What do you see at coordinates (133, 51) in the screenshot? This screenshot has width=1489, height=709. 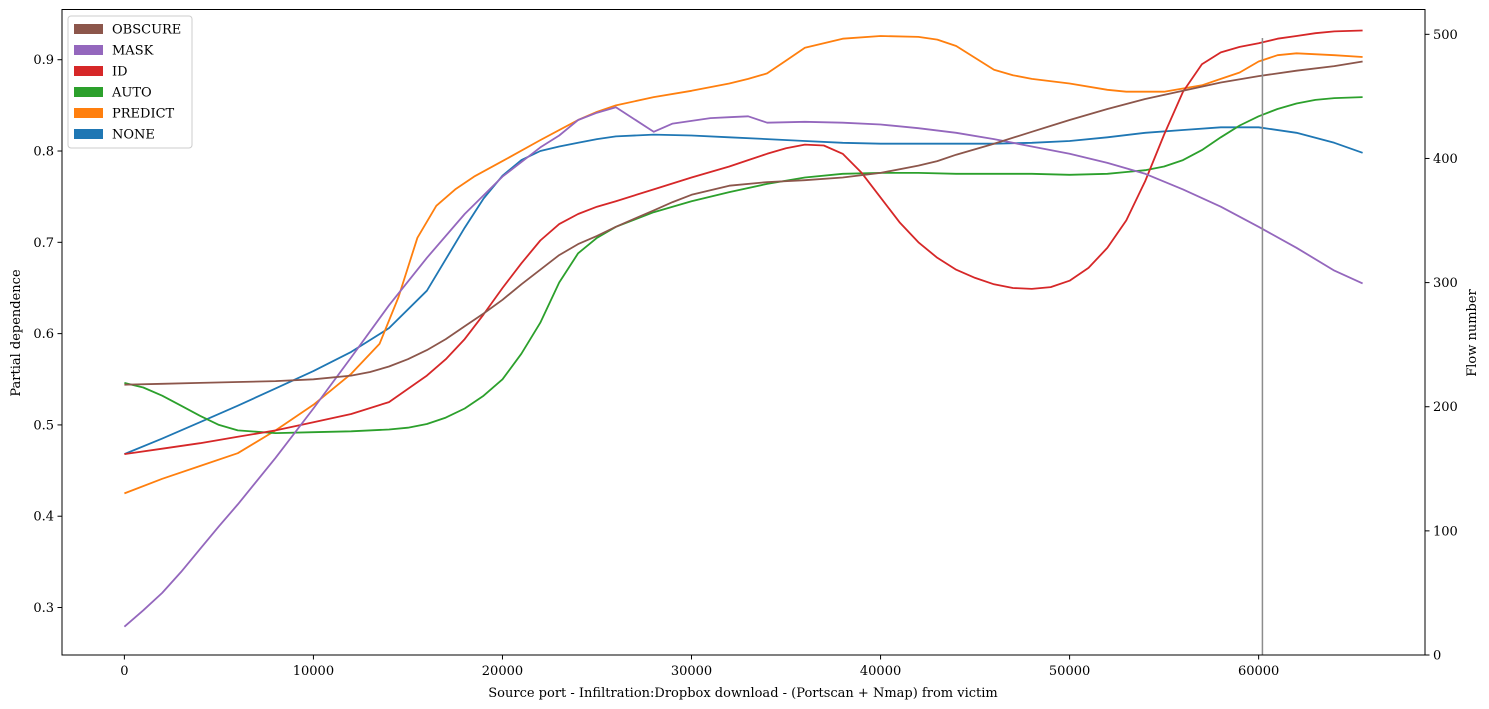 I see `legend-label-mask: MASK` at bounding box center [133, 51].